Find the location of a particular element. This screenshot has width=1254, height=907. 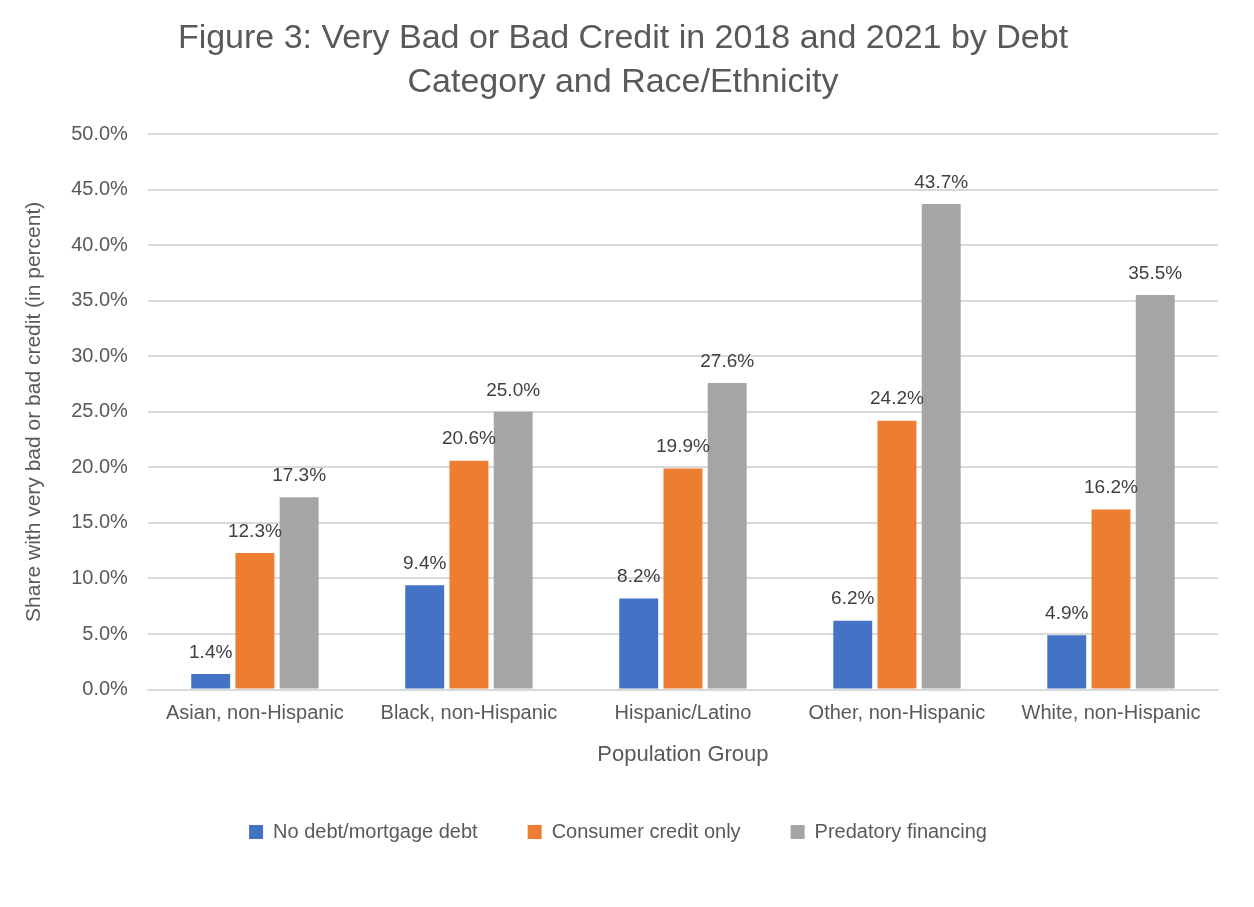

data-label: 6.2% is located at coordinates (853, 598).